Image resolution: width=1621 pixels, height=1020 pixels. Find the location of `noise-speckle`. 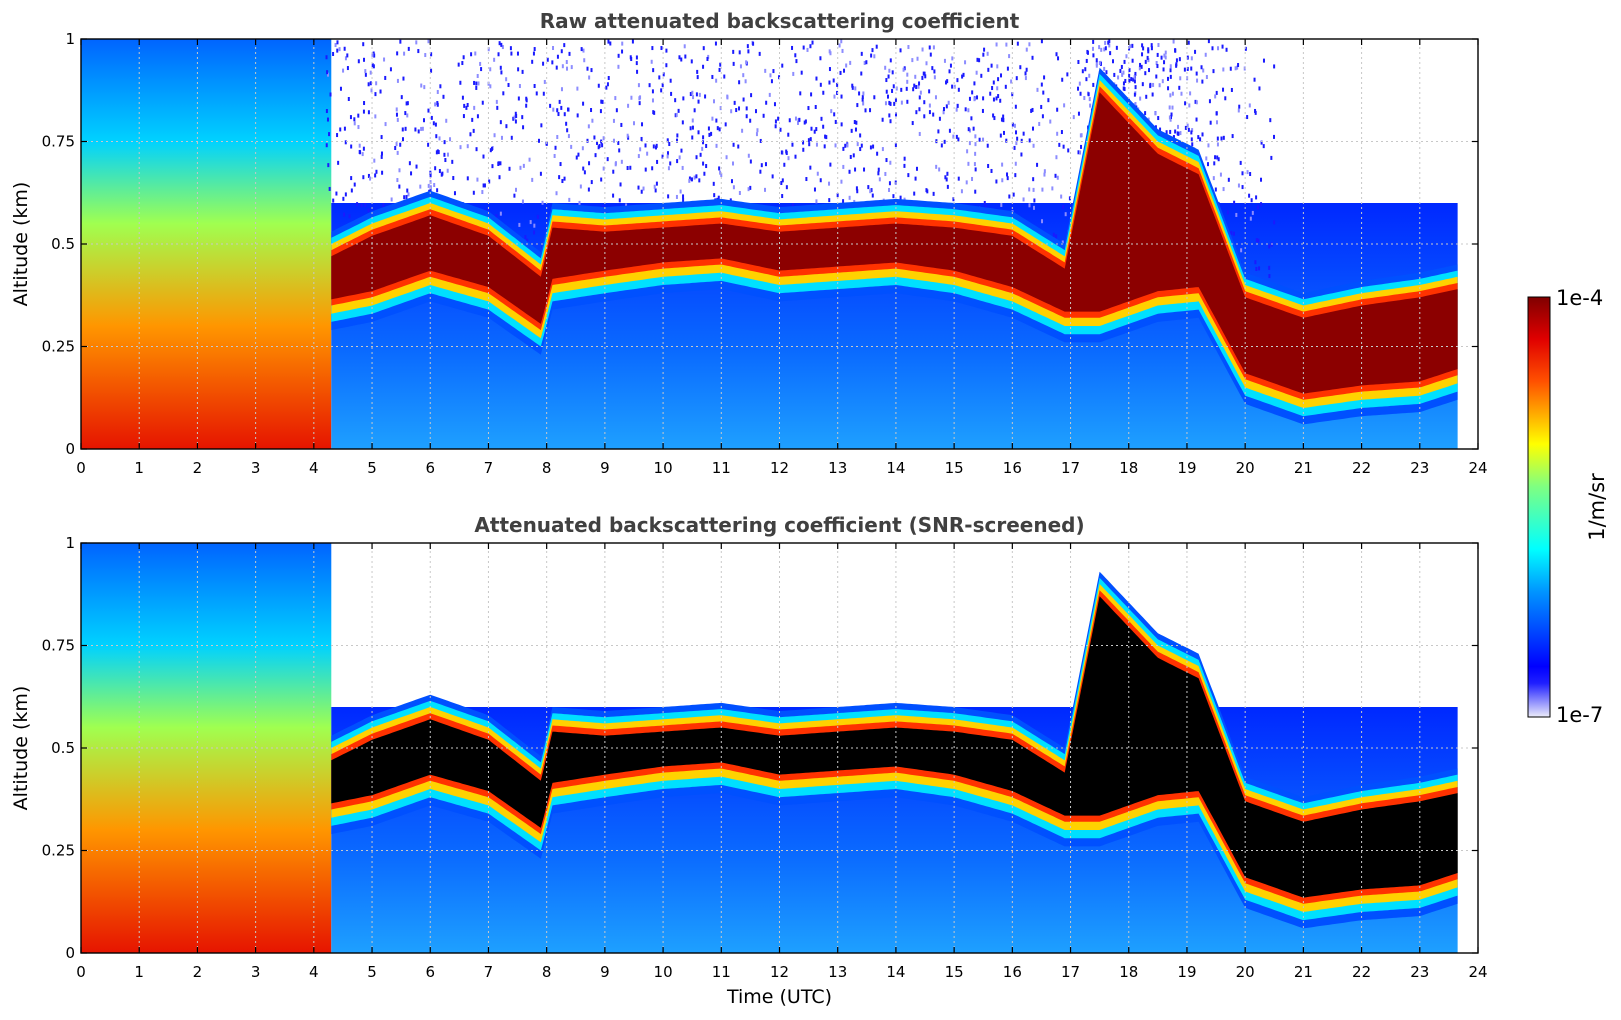

noise-speckle is located at coordinates (800, 165).